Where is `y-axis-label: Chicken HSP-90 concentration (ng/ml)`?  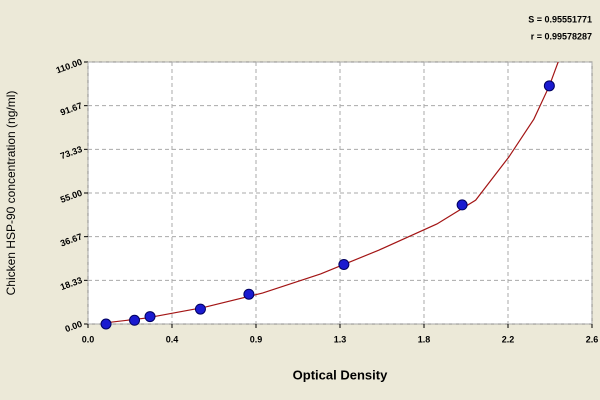
y-axis-label: Chicken HSP-90 concentration (ng/ml) is located at coordinates (11, 193).